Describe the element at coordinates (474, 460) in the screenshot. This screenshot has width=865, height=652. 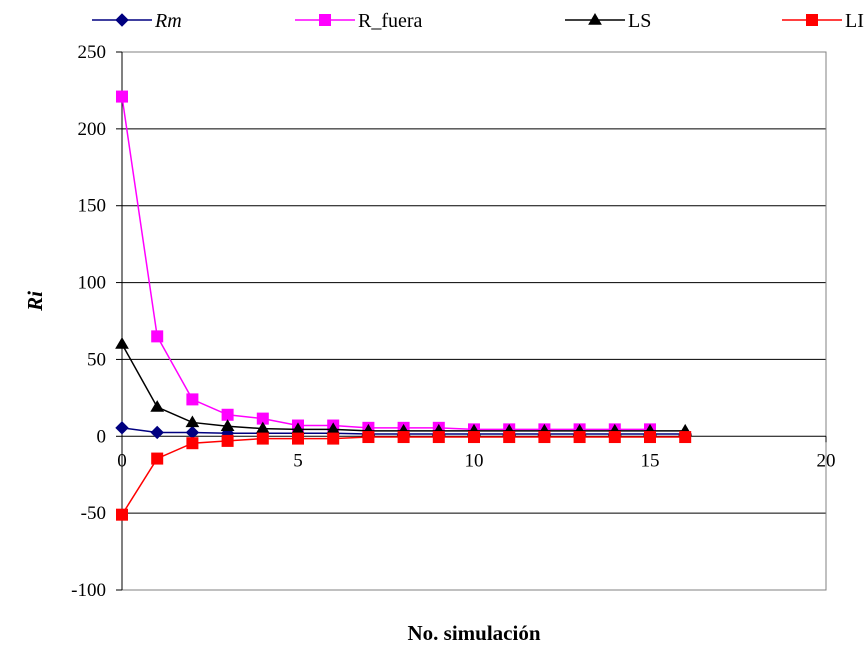
I see `x-tick-label: 10` at that location.